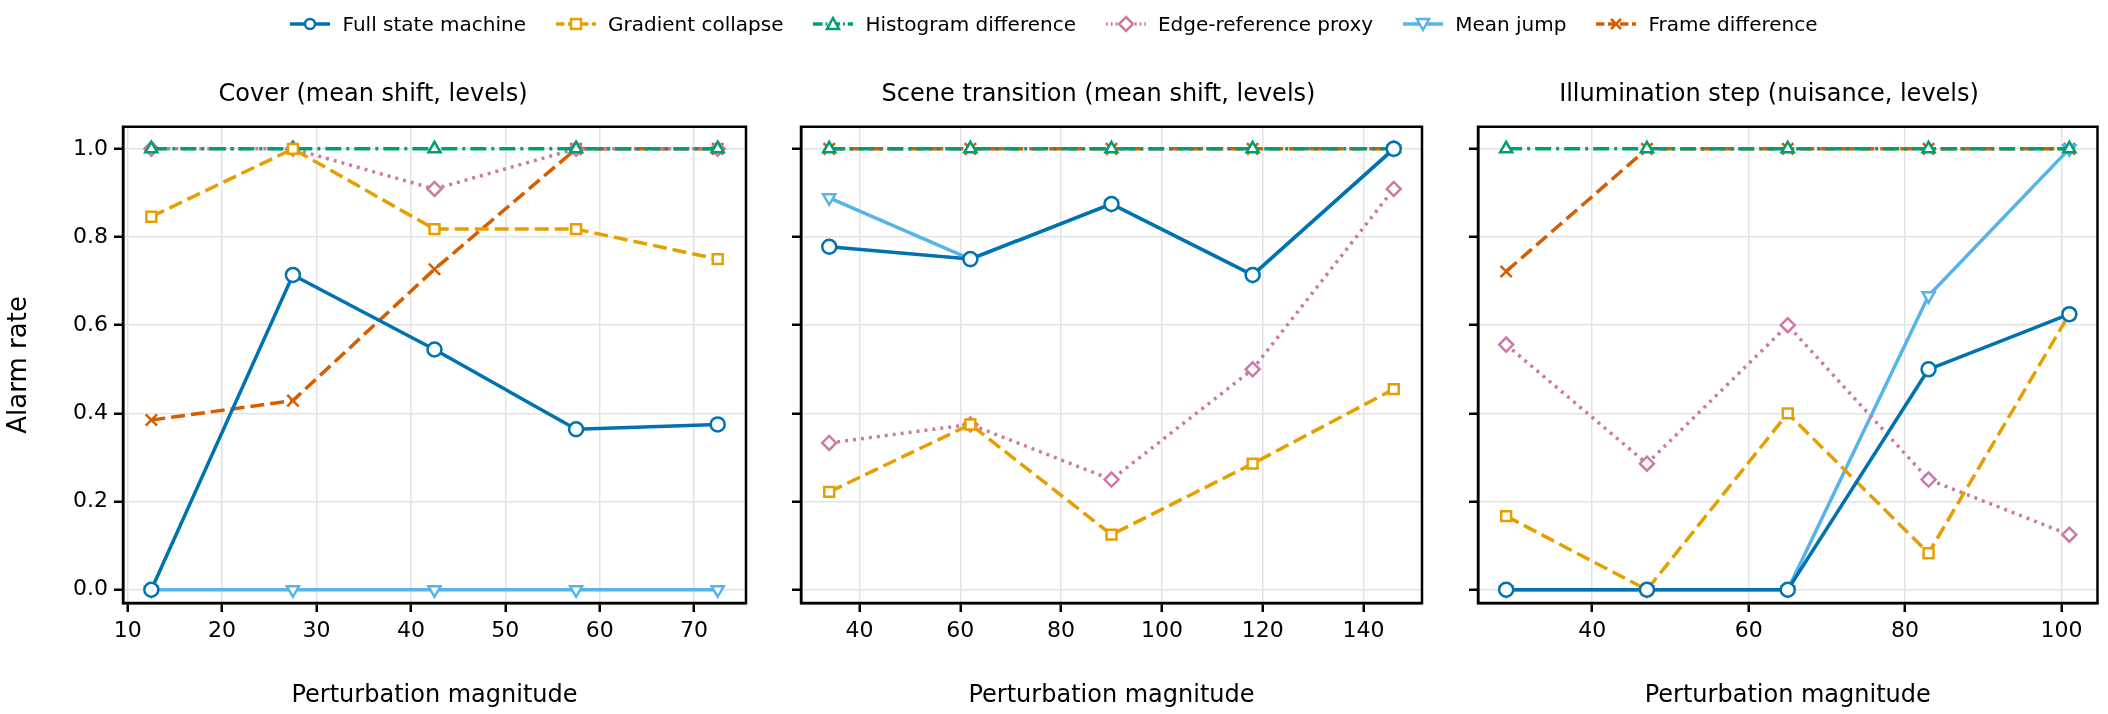  What do you see at coordinates (1363, 629) in the screenshot?
I see `x-tick-label: 140` at bounding box center [1363, 629].